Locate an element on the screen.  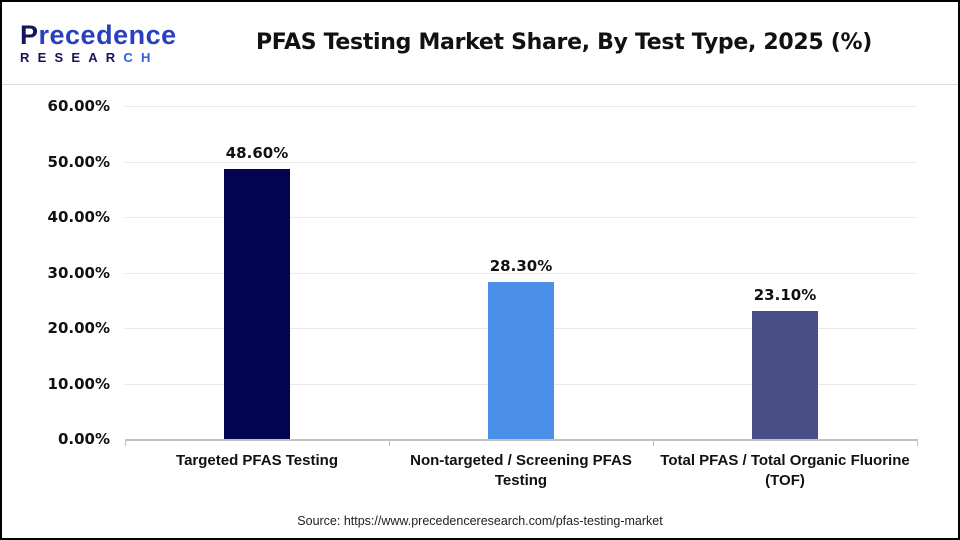
y-axis-tick-label: 60.00% is located at coordinates (78, 106).